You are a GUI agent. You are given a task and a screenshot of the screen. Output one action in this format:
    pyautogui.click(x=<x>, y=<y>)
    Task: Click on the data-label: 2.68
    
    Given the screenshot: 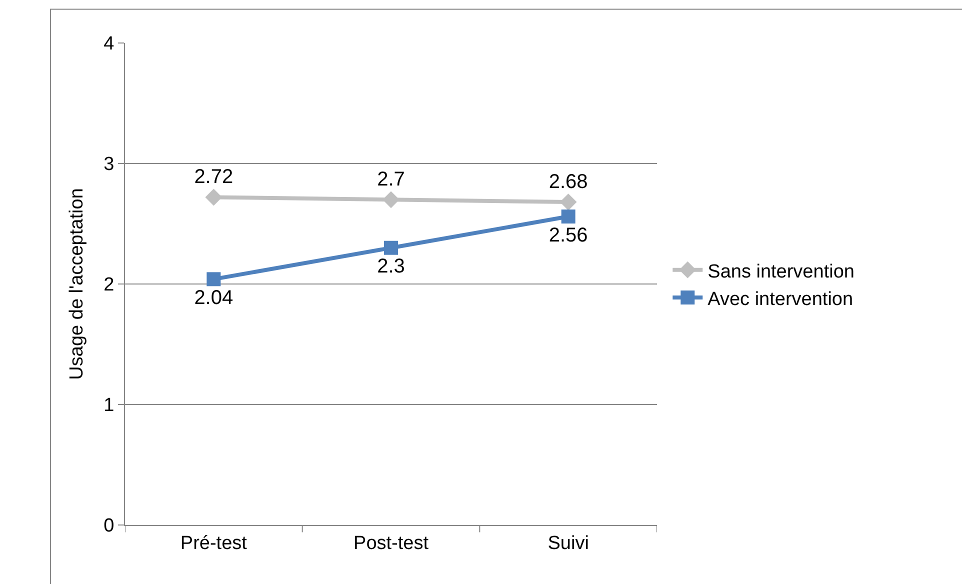 What is the action you would take?
    pyautogui.click(x=568, y=181)
    